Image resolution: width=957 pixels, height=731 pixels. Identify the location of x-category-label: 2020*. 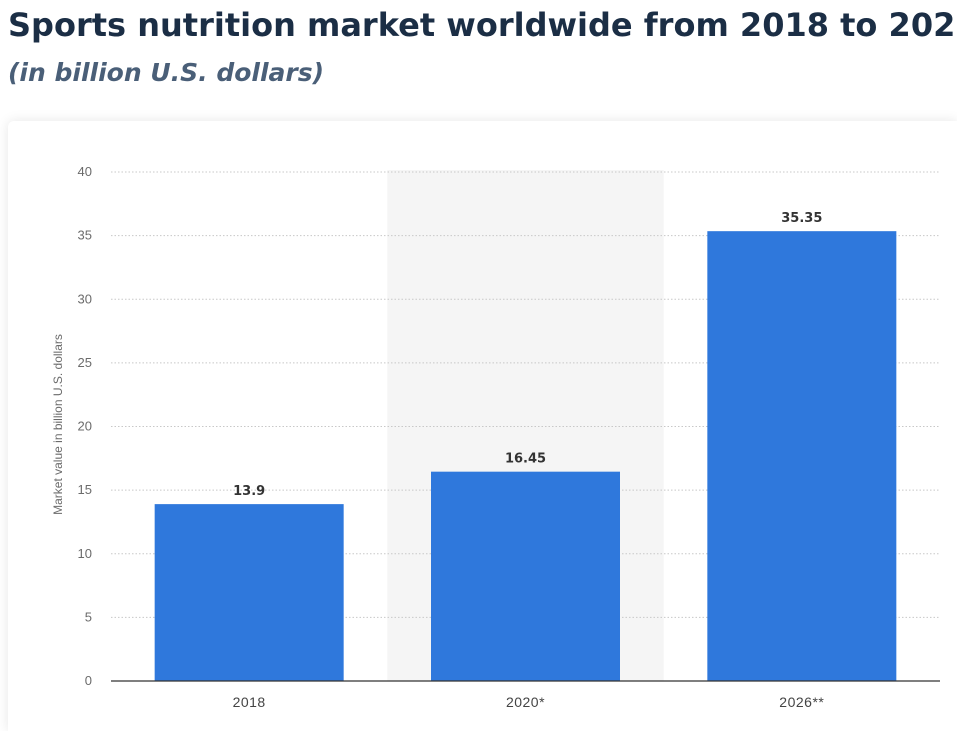
(525, 702).